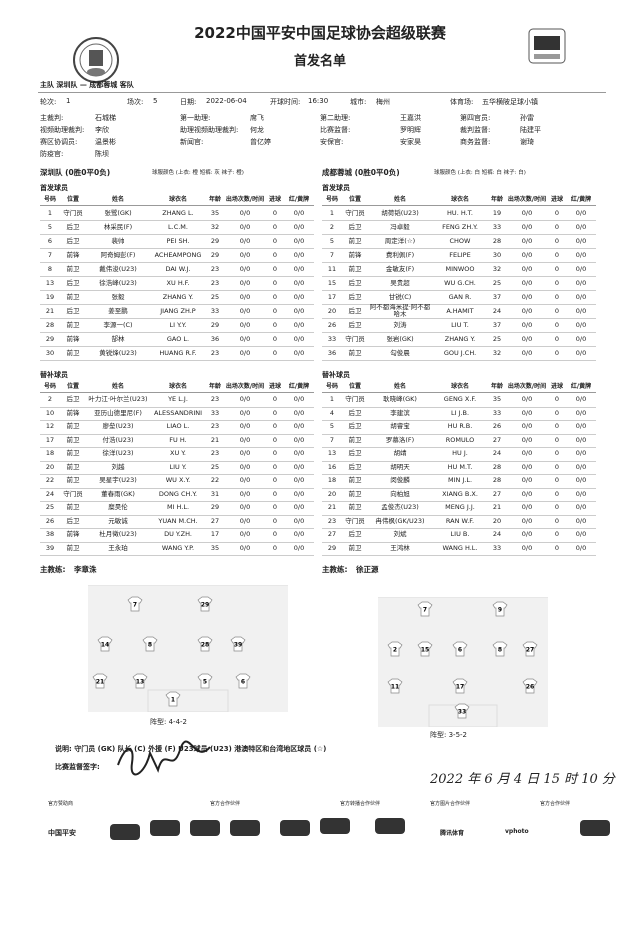 This screenshot has height=930, width=640. I want to click on table-cell: 13, so click(50, 282).